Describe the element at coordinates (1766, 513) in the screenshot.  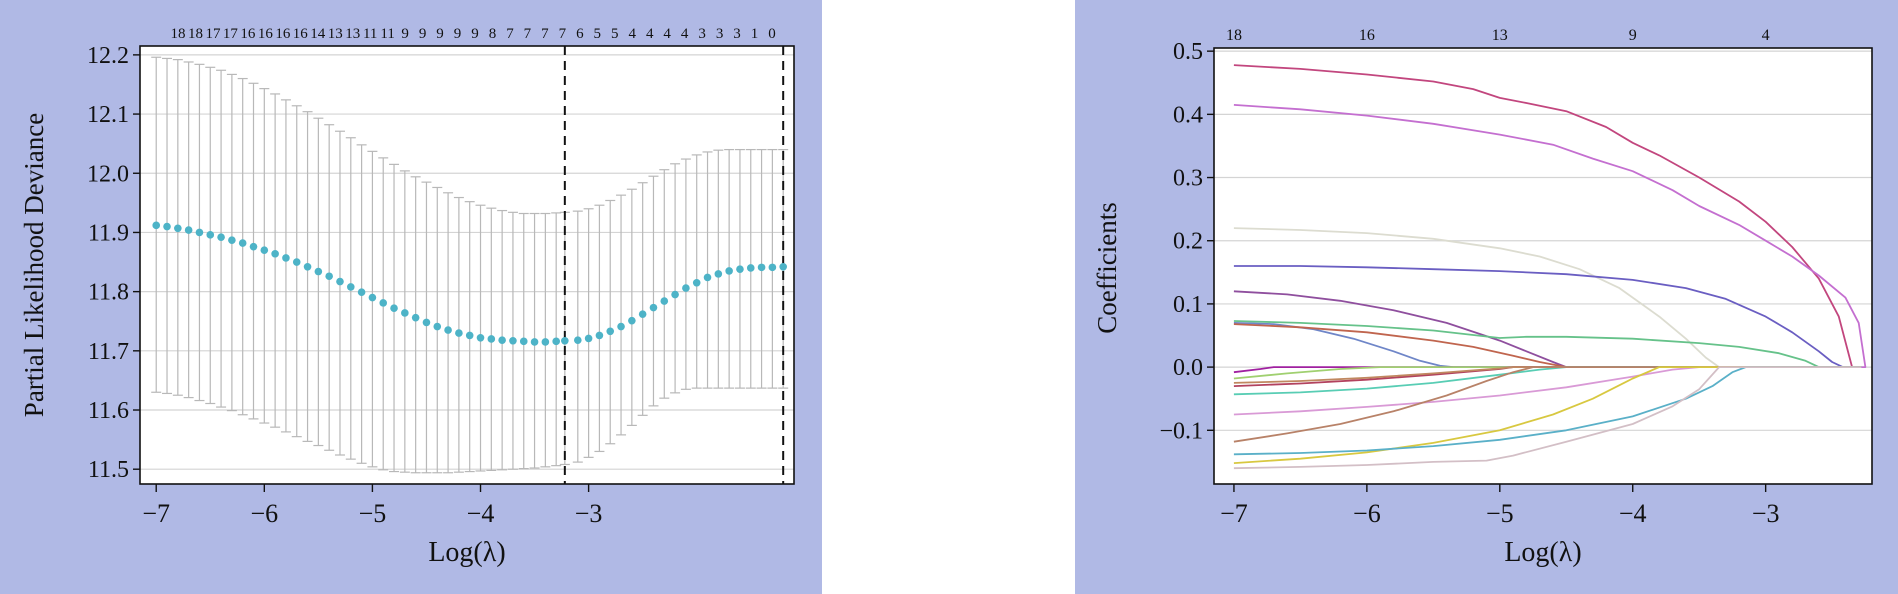
I see `x-tick-label: −3` at that location.